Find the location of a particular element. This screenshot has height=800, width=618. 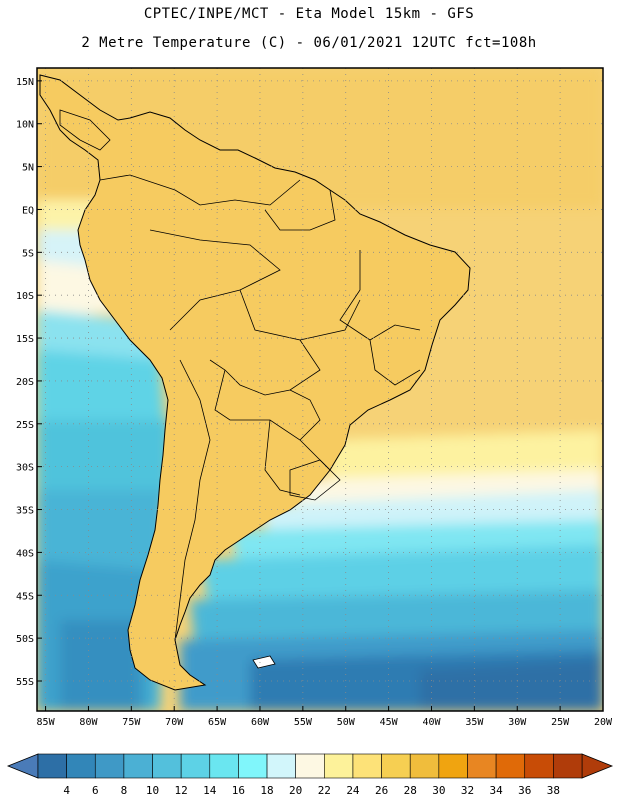

colorbar-label: 26 is located at coordinates (381, 790).